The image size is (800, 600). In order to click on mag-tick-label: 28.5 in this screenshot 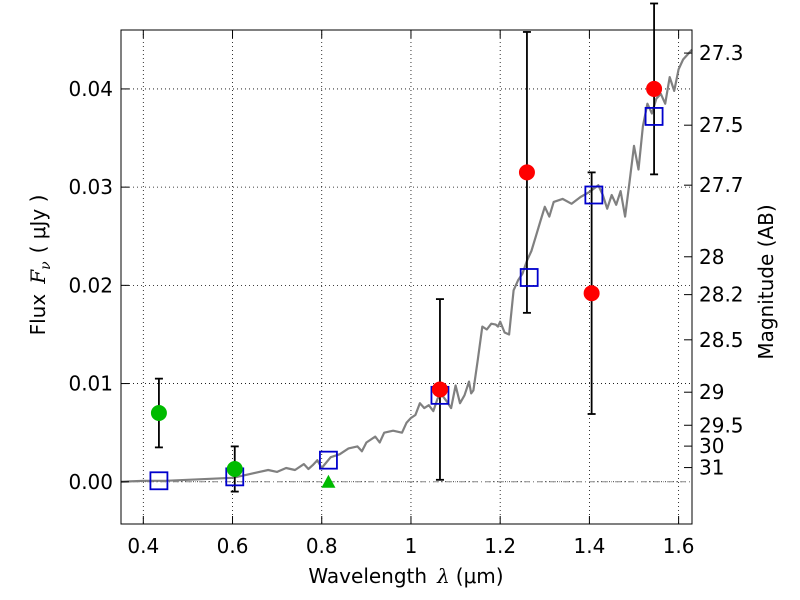, I will do `click(721, 340)`.